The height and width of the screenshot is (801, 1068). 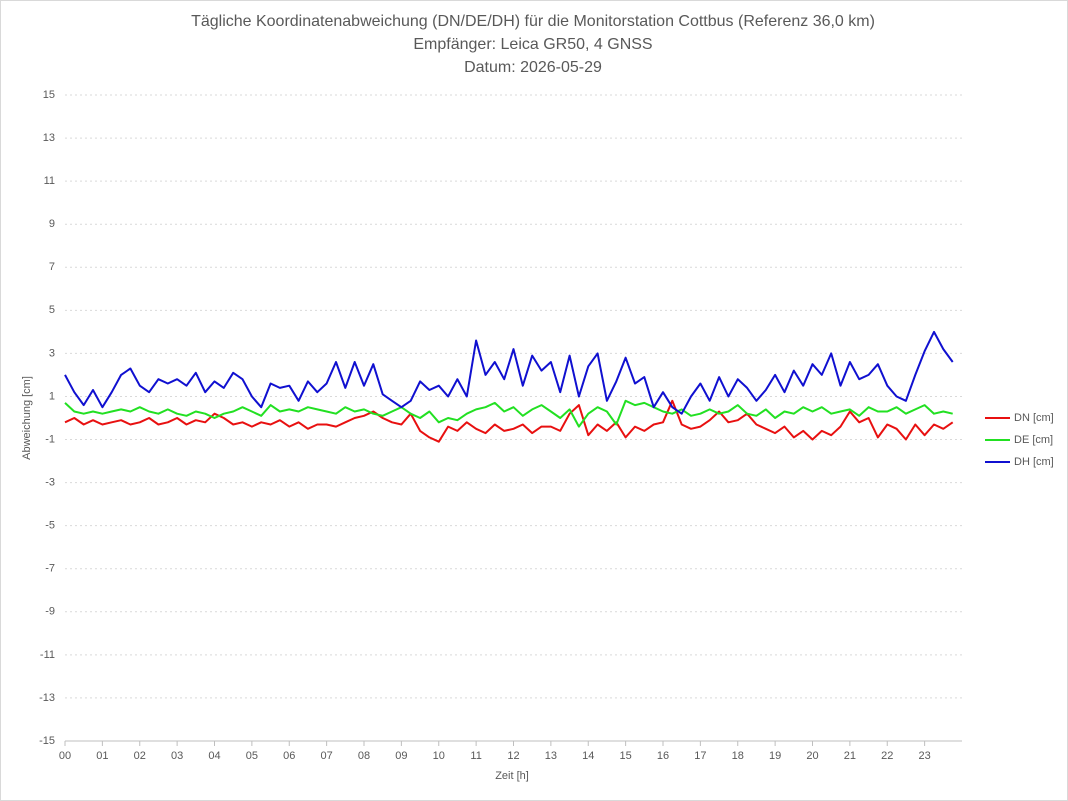 I want to click on chart-subtitle: Datum: 2026-05-29, so click(x=533, y=67).